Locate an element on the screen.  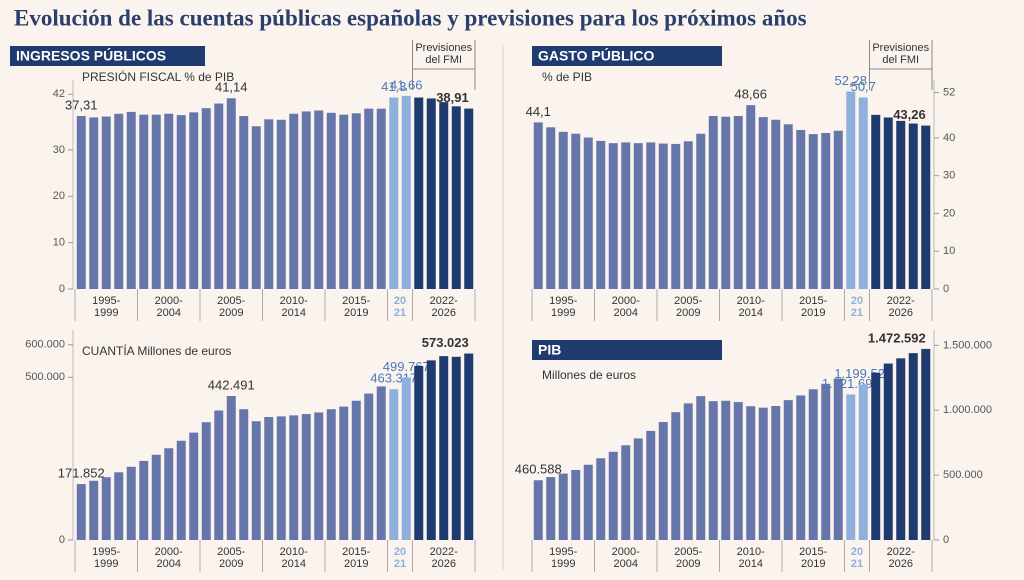
value-label: 41,66 is located at coordinates (406, 84).